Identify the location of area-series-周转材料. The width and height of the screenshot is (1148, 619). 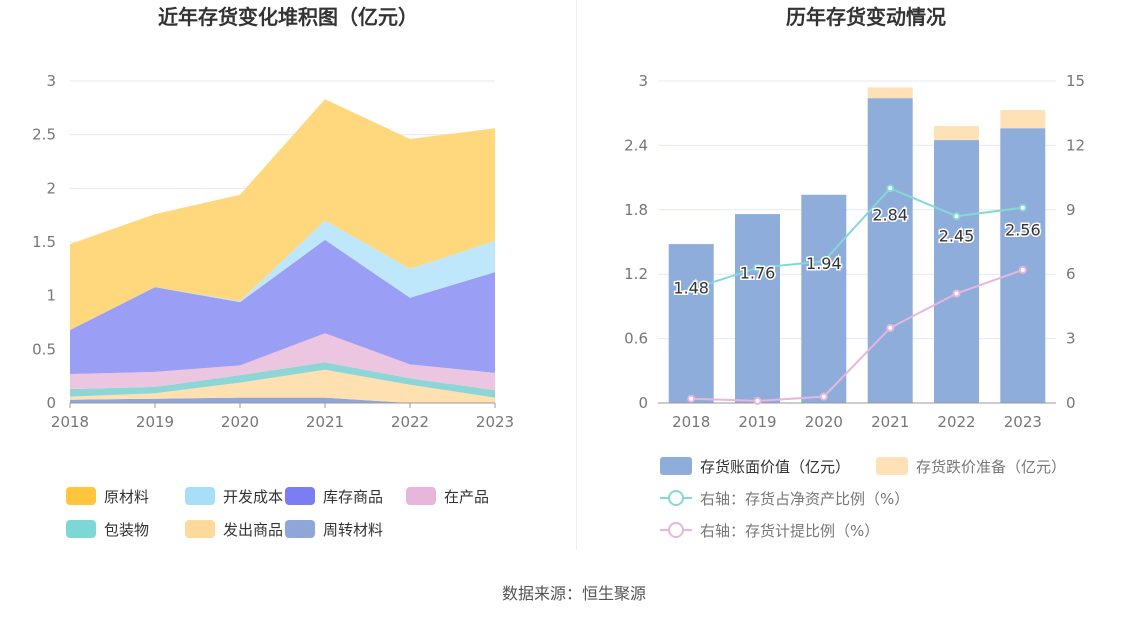
(282, 400).